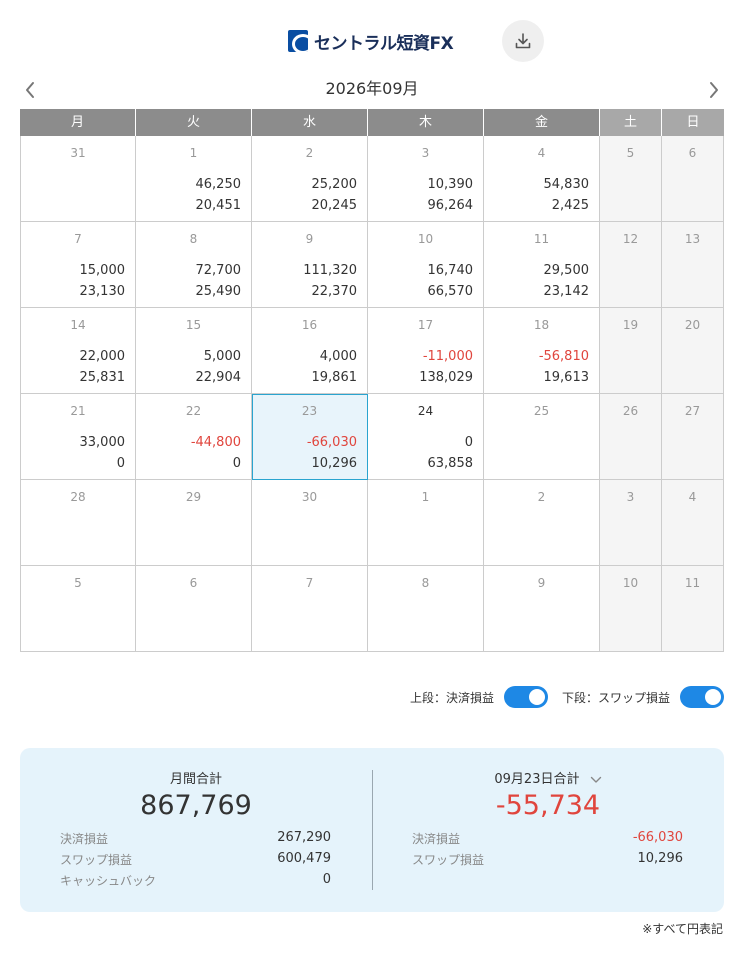 The height and width of the screenshot is (957, 744). Describe the element at coordinates (426, 265) in the screenshot. I see `calendar-day-cell: 10 16,740 66,570` at that location.